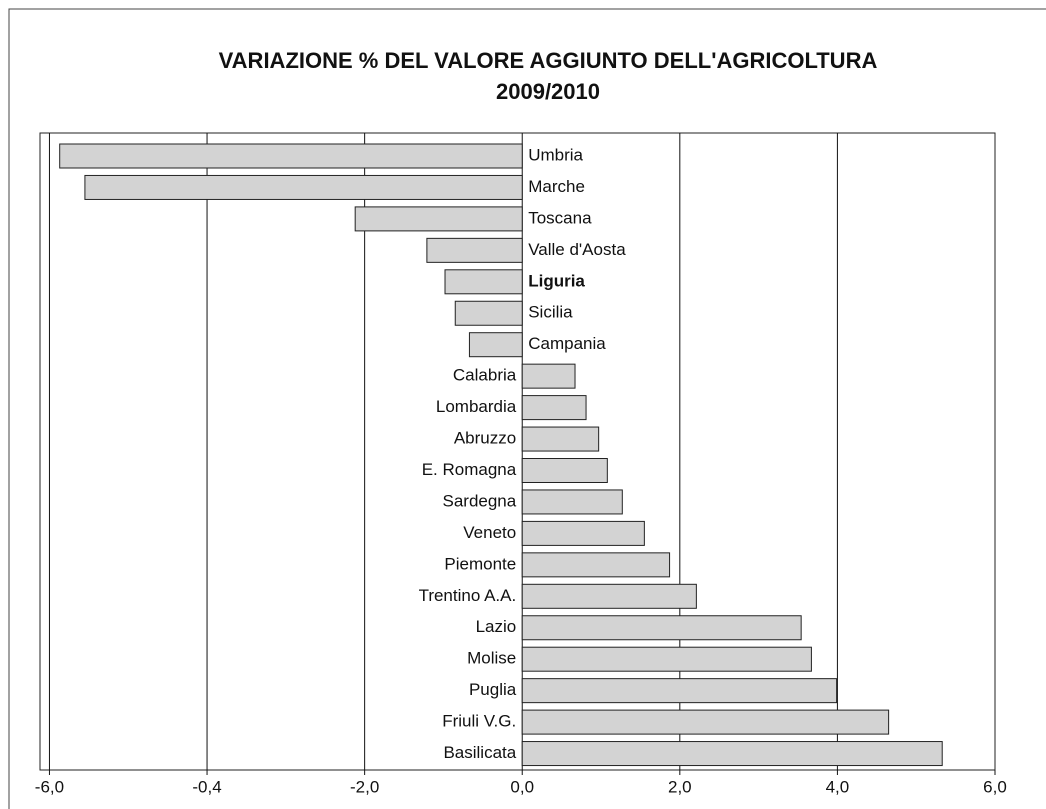 Image resolution: width=1046 pixels, height=809 pixels. What do you see at coordinates (479, 721) in the screenshot?
I see `category-label: Friuli V.G.` at bounding box center [479, 721].